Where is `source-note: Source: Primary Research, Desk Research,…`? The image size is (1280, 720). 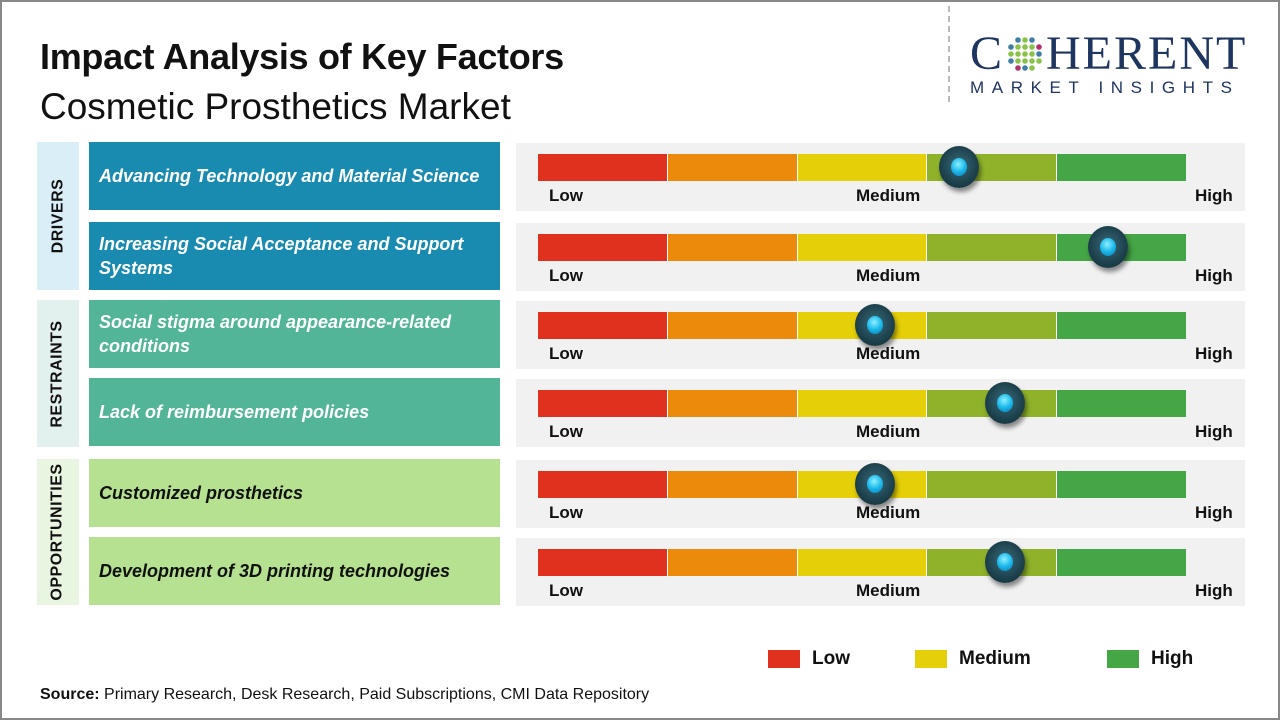 source-note: Source: Primary Research, Desk Research,… is located at coordinates (344, 695).